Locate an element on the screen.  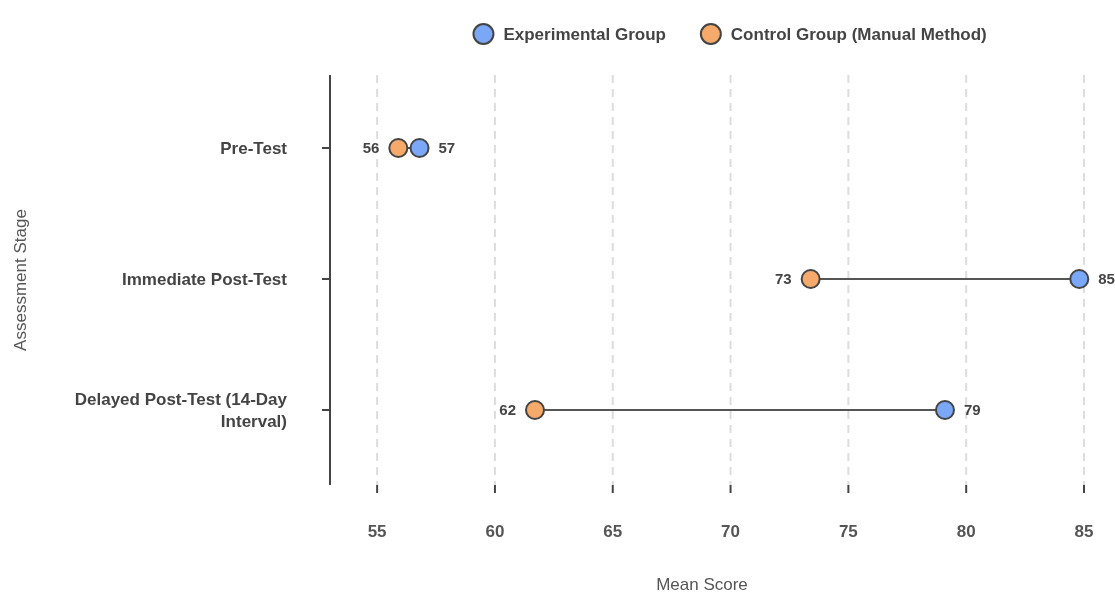
x-tick-label: 85 is located at coordinates (1084, 531).